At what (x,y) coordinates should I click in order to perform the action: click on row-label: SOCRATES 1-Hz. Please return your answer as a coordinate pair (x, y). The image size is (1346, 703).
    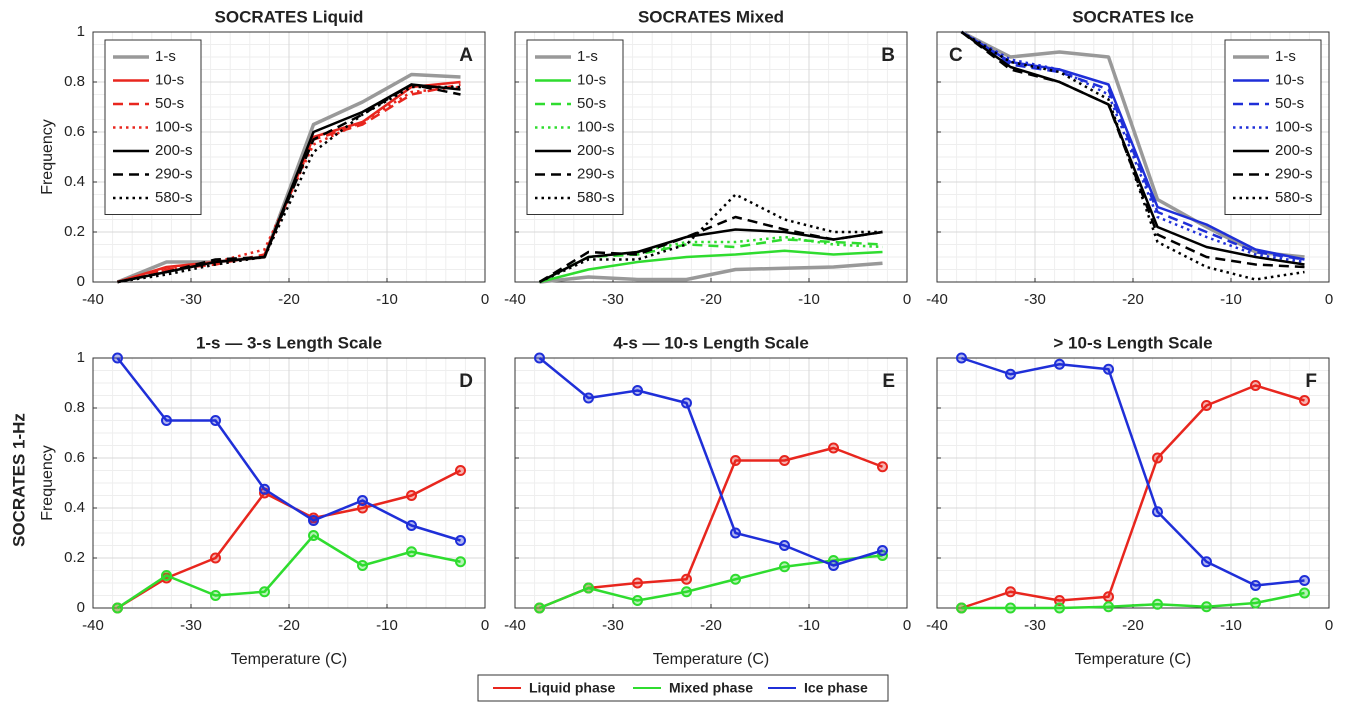
    Looking at the image, I should click on (18, 480).